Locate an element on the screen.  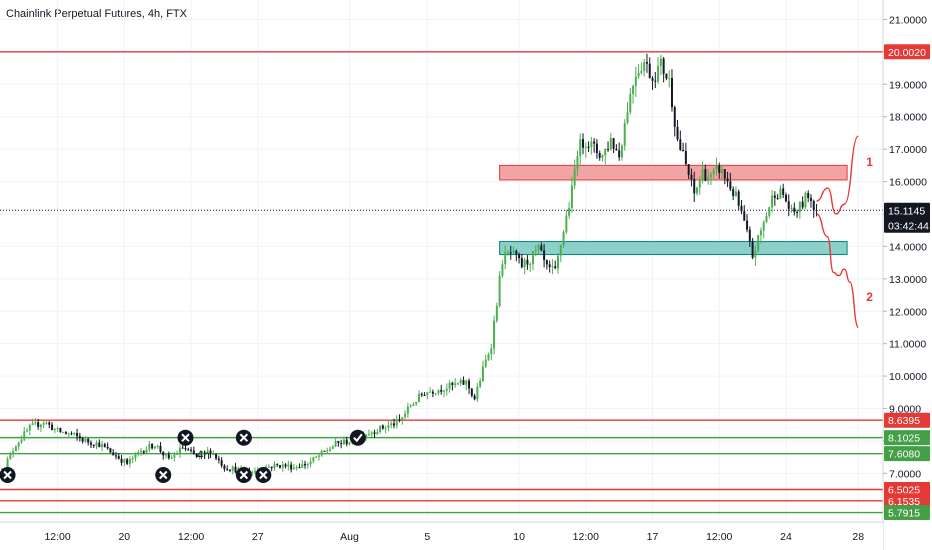
time-axis: 12:00 20 12:00 27 Aug 5 10 12:00 17 12:00 24 28 is located at coordinates (441, 535).